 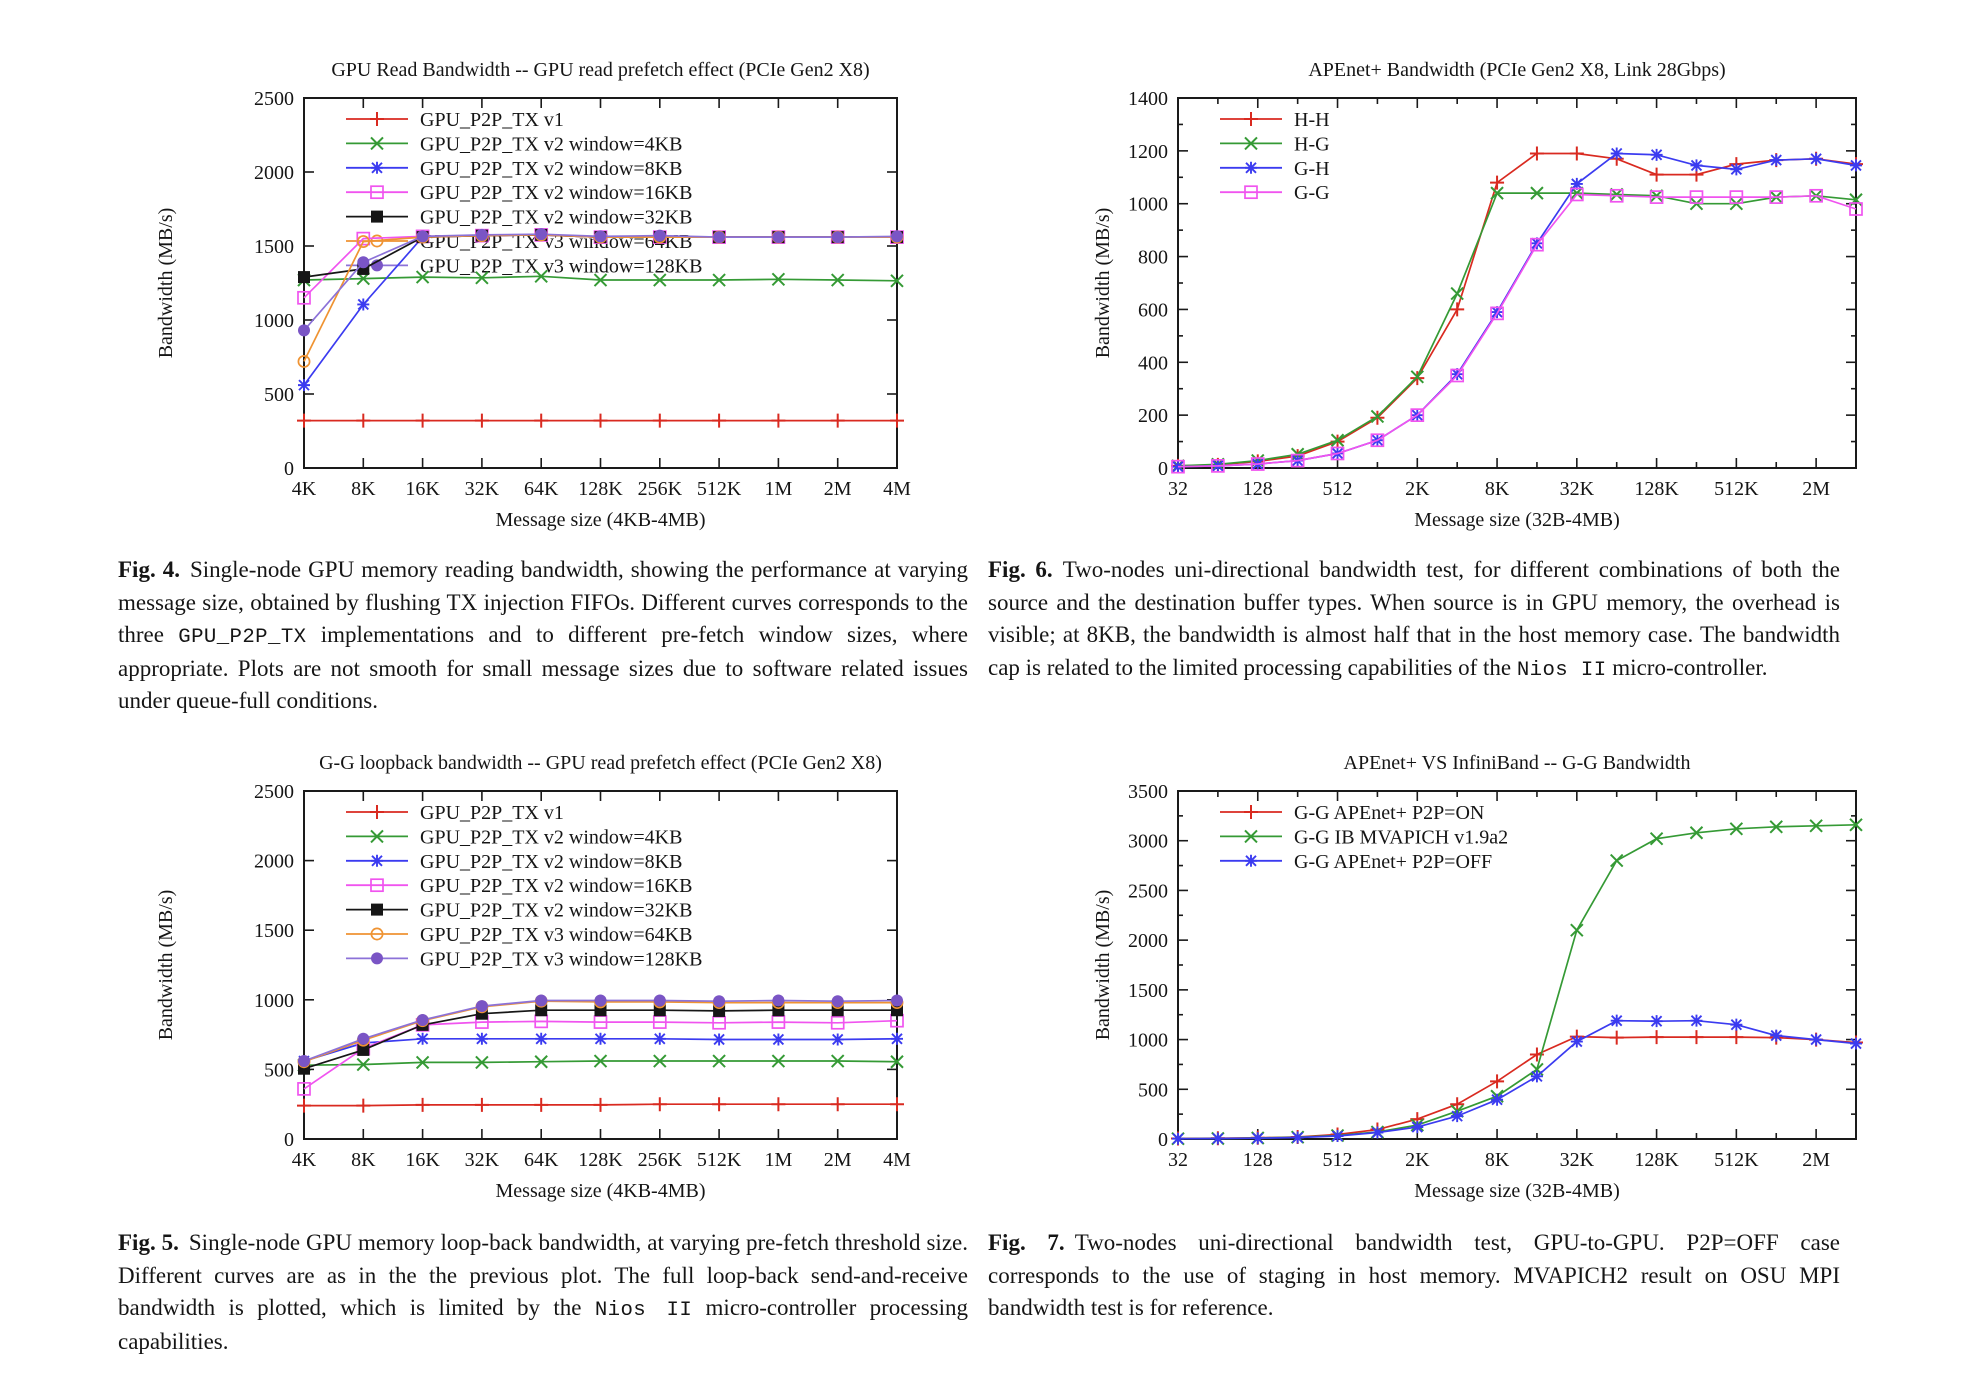 What do you see at coordinates (1153, 310) in the screenshot?
I see `y-tick-label: 600` at bounding box center [1153, 310].